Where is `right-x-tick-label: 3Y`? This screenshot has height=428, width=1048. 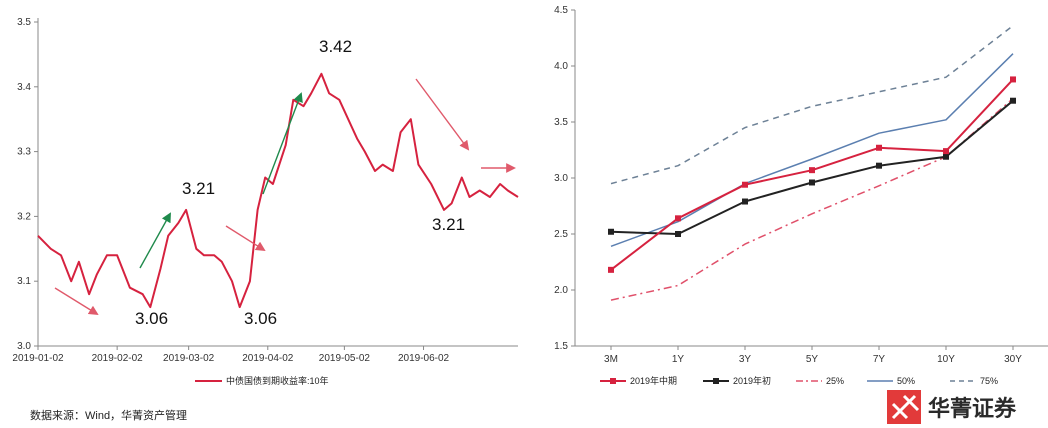
right-x-tick-label: 3Y is located at coordinates (745, 359).